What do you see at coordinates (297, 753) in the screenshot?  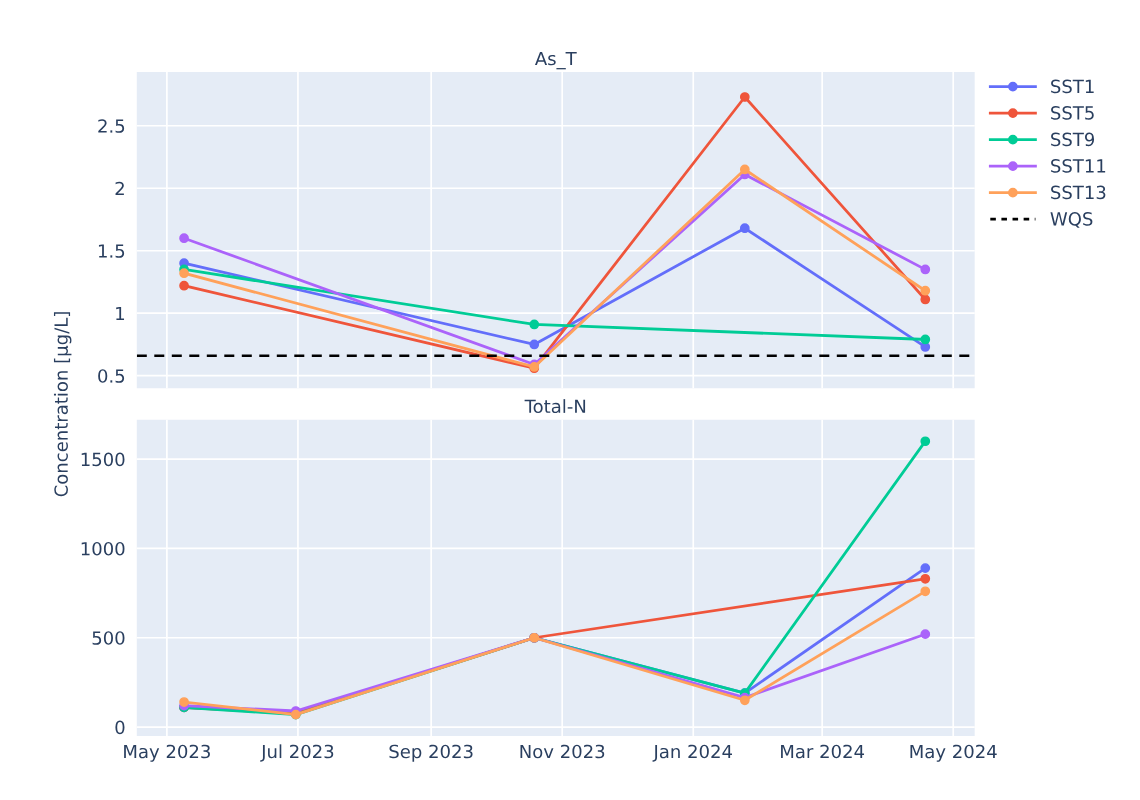 I see `x-tick-label: Jul 2023` at bounding box center [297, 753].